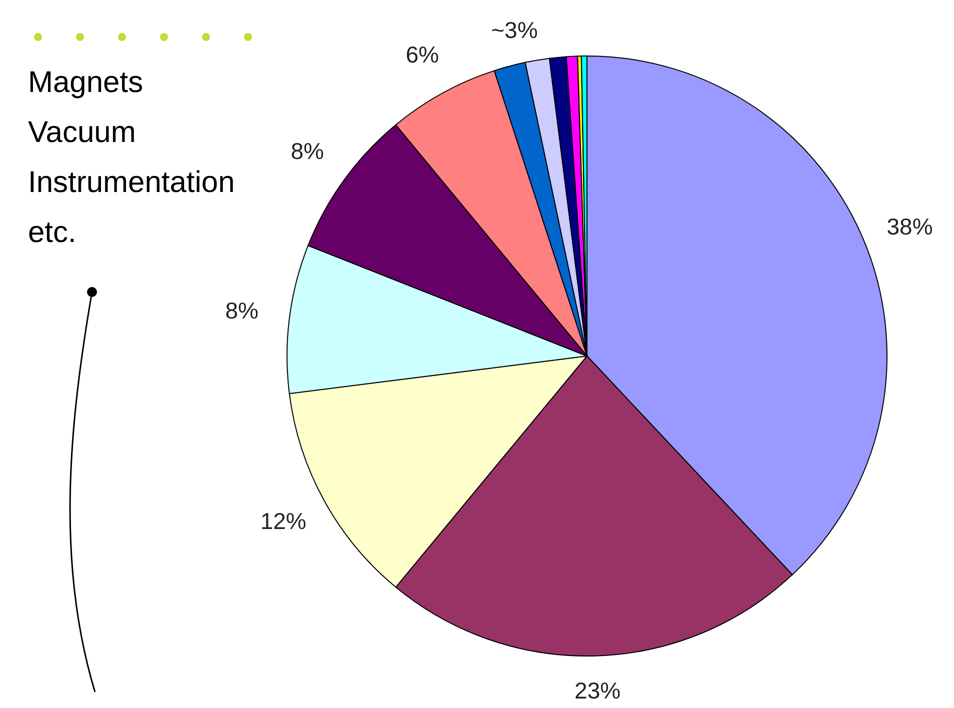 The image size is (954, 708). What do you see at coordinates (909, 226) in the screenshot?
I see `data-label: 38%` at bounding box center [909, 226].